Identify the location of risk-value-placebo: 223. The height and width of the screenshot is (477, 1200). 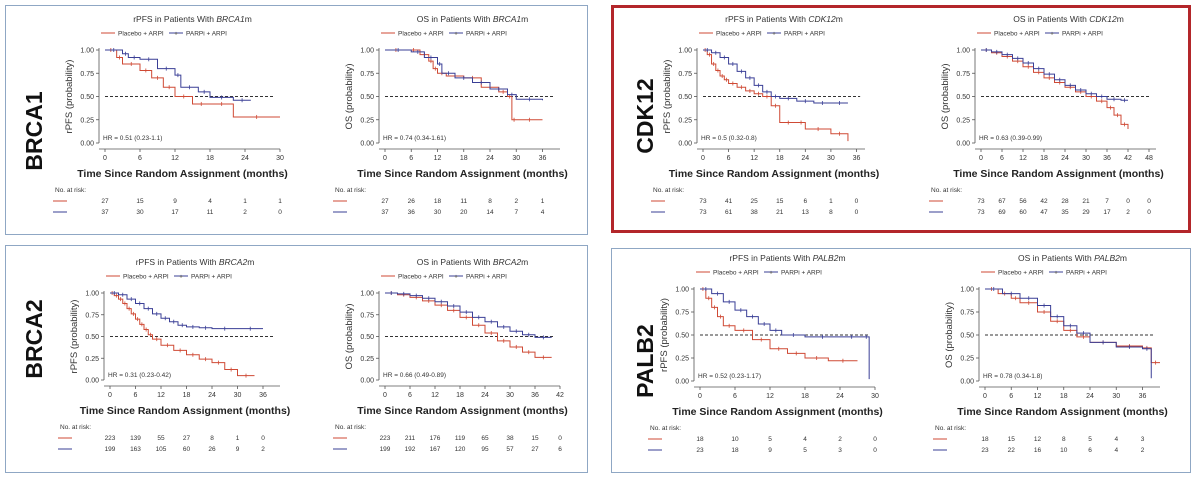
(110, 438).